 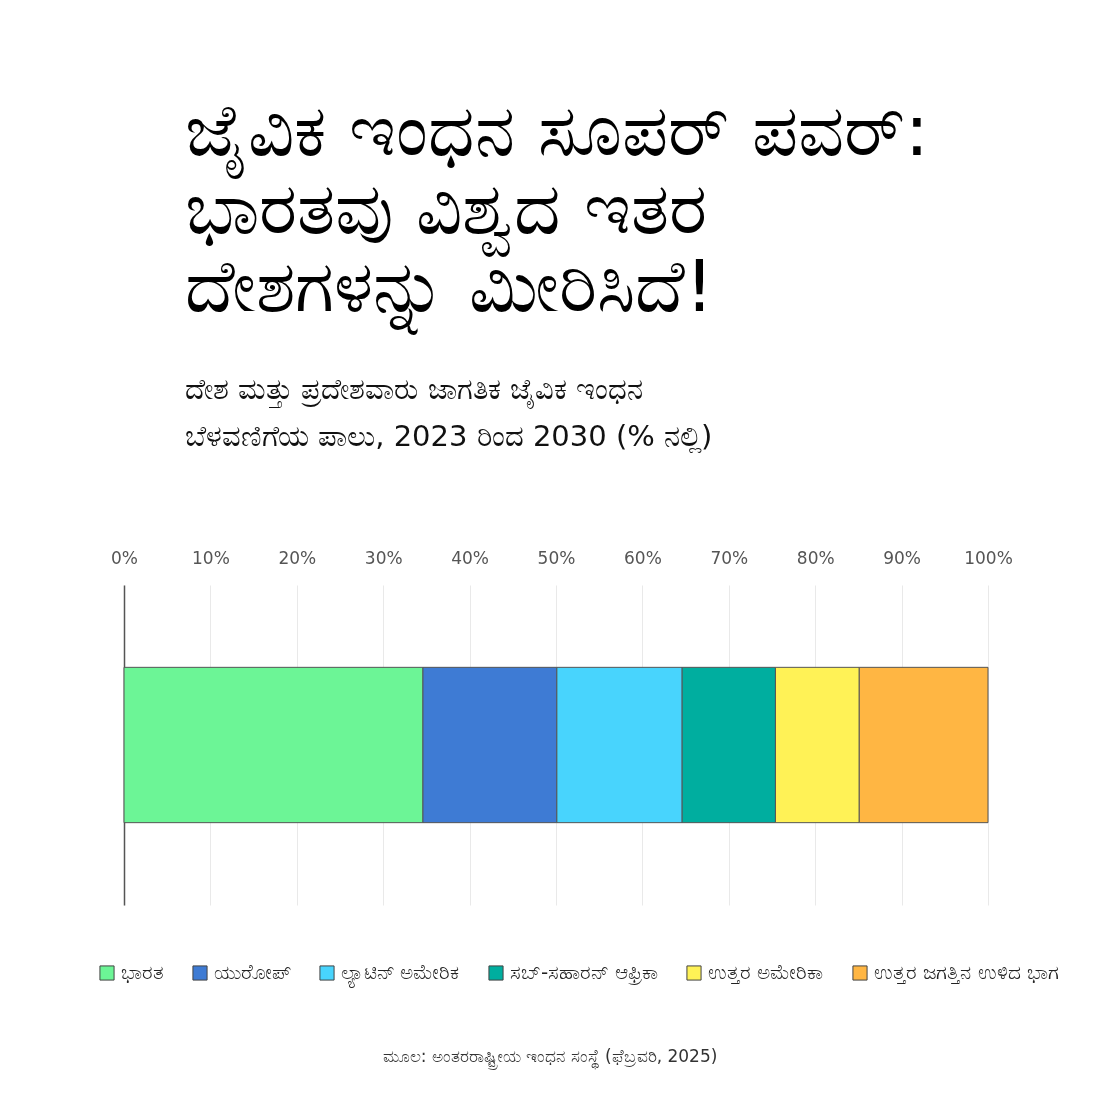 What do you see at coordinates (643, 557) in the screenshot?
I see `x-tick-label: 60%` at bounding box center [643, 557].